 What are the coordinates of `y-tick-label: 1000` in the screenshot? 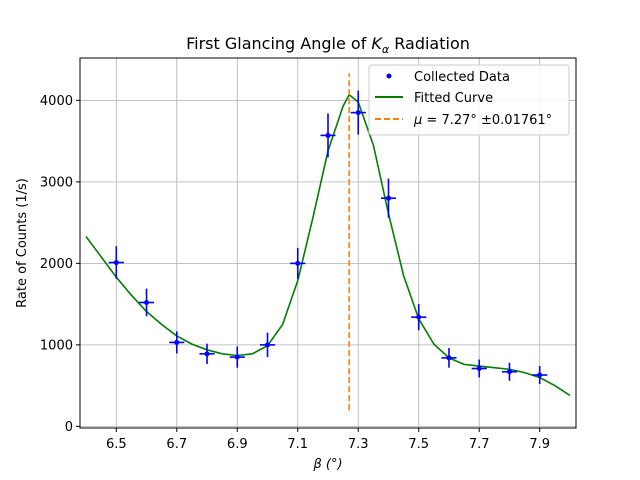 It's located at (56, 345).